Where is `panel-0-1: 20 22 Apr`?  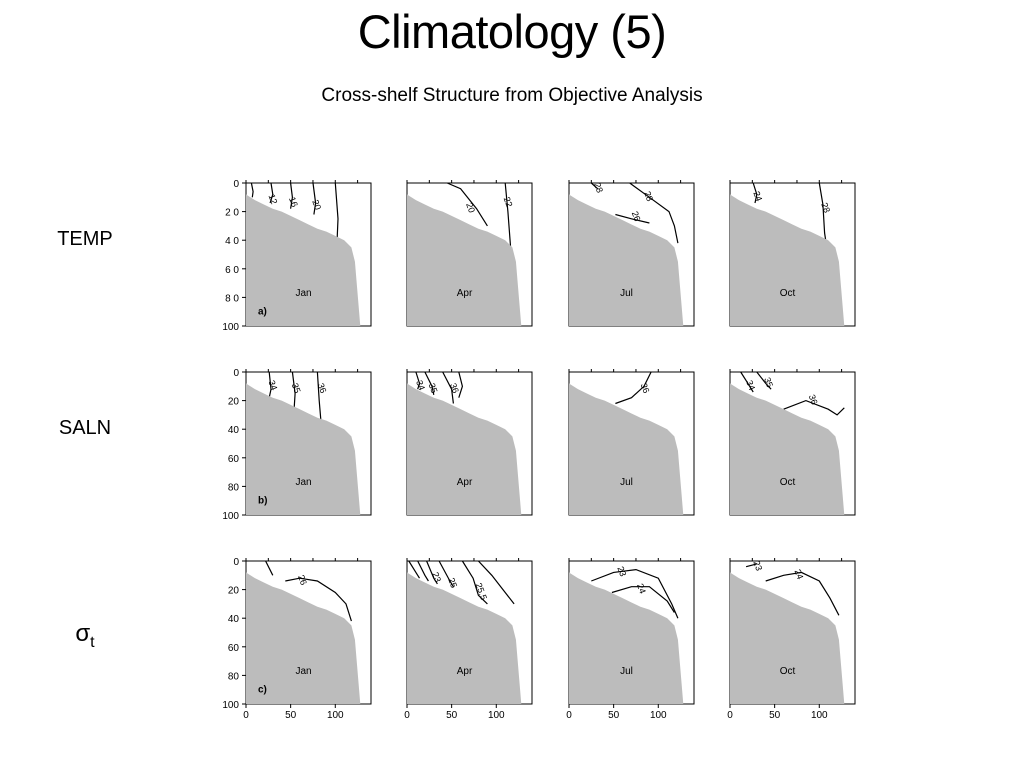 panel-0-1: 20 22 Apr is located at coordinates (469, 253).